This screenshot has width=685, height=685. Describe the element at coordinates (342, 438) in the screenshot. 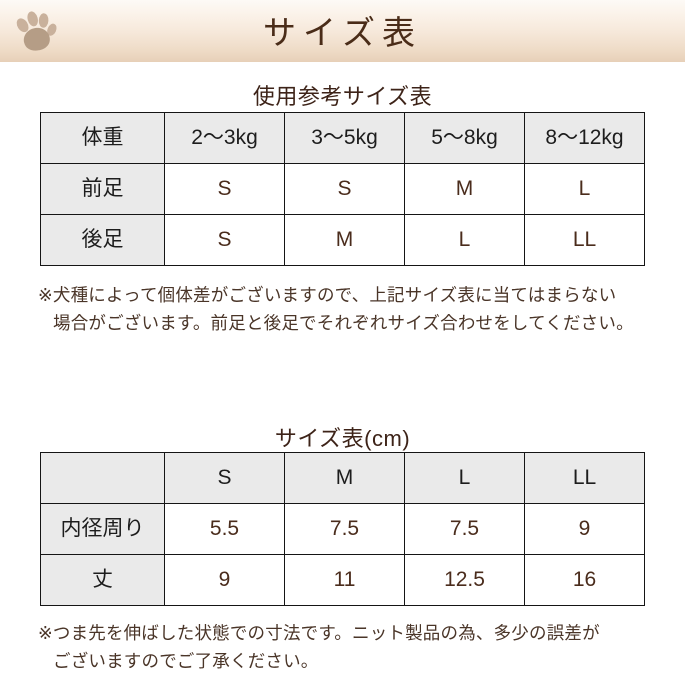

I see `measurement-size-table-title: サイズ表(cm)` at that location.